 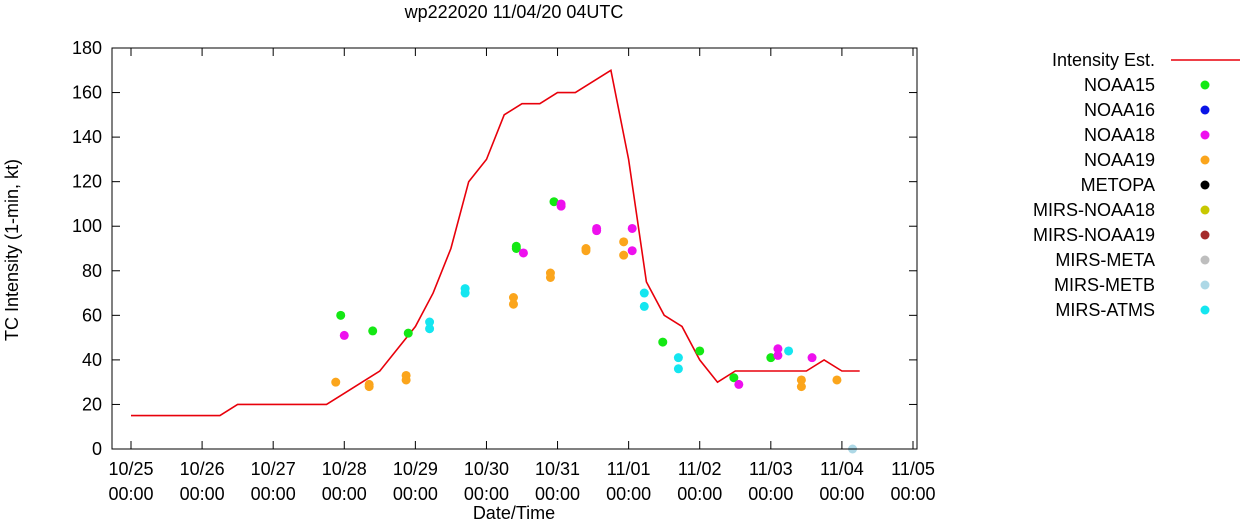 What do you see at coordinates (1119, 135) in the screenshot?
I see `legend-label: NOAA18` at bounding box center [1119, 135].